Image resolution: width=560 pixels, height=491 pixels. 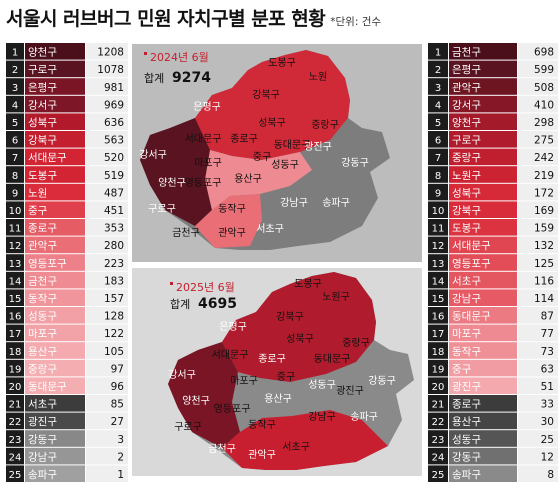 What do you see at coordinates (282, 63) in the screenshot?
I see `map-district-label: 도봉구` at bounding box center [282, 63].